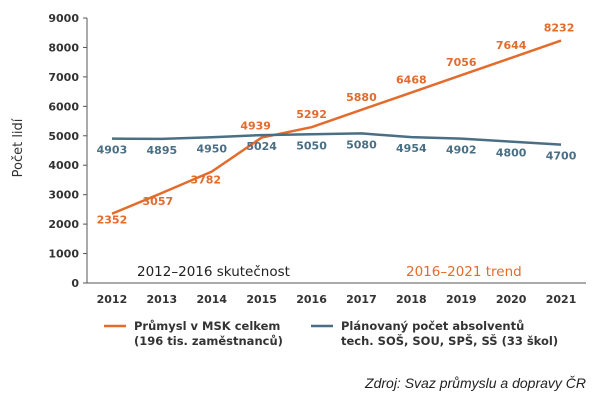  Describe the element at coordinates (63, 106) in the screenshot. I see `y-tick-label: 6000` at that location.